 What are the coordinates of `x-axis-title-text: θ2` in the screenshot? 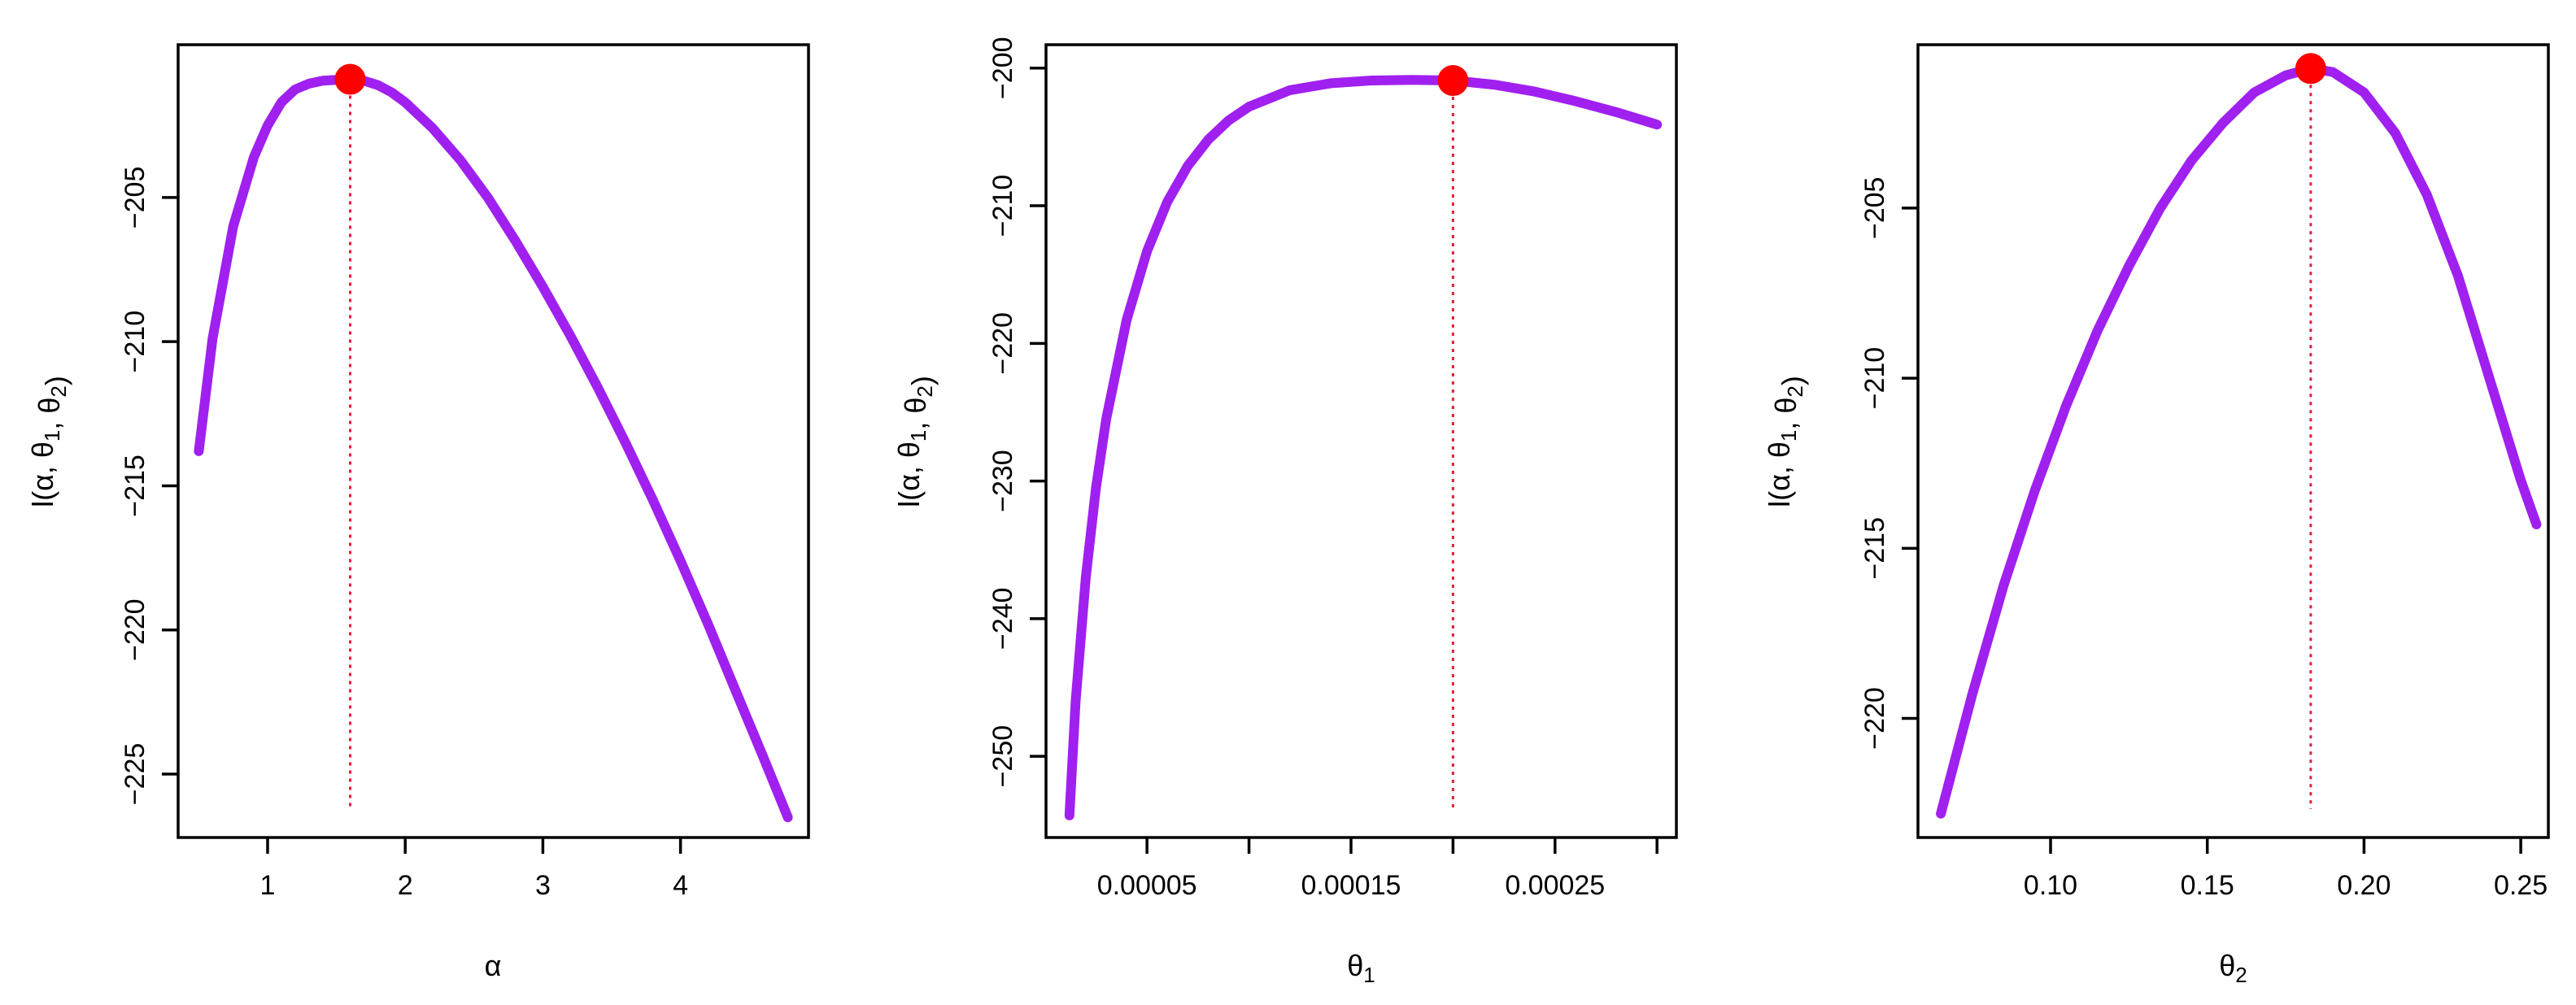 It's located at (2233, 968).